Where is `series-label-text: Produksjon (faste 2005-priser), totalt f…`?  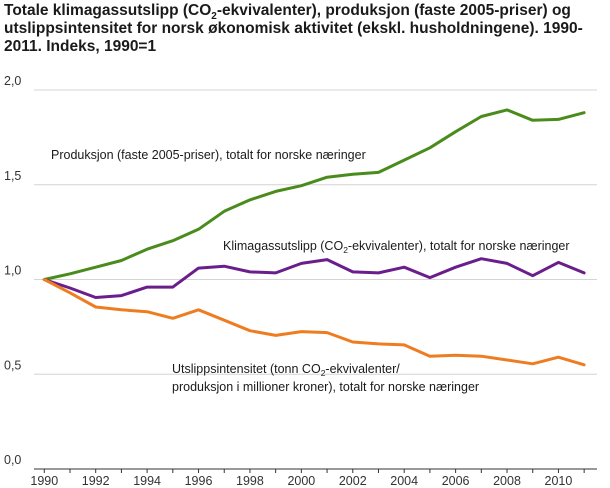
series-label-text: Produksjon (faste 2005-priser), totalt f… is located at coordinates (208, 155).